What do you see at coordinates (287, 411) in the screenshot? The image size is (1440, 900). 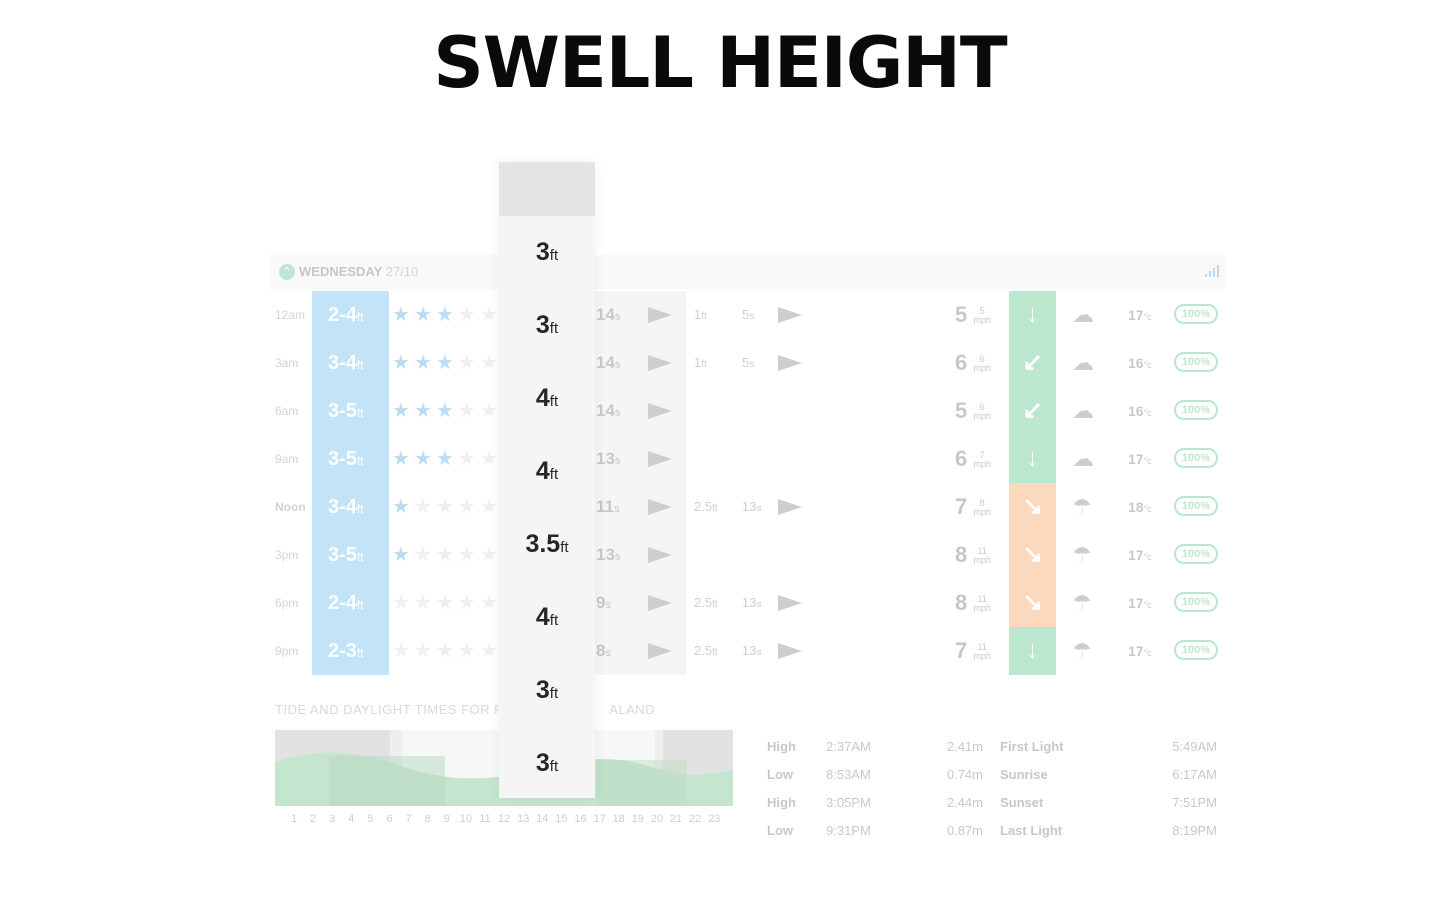 I see `time-label: 6am` at bounding box center [287, 411].